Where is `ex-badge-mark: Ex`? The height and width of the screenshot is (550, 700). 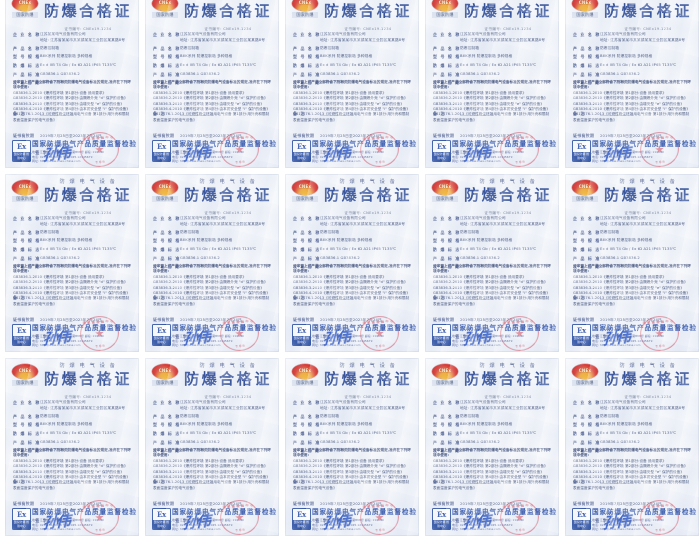
ex-badge-mark: Ex is located at coordinates (441, 146).